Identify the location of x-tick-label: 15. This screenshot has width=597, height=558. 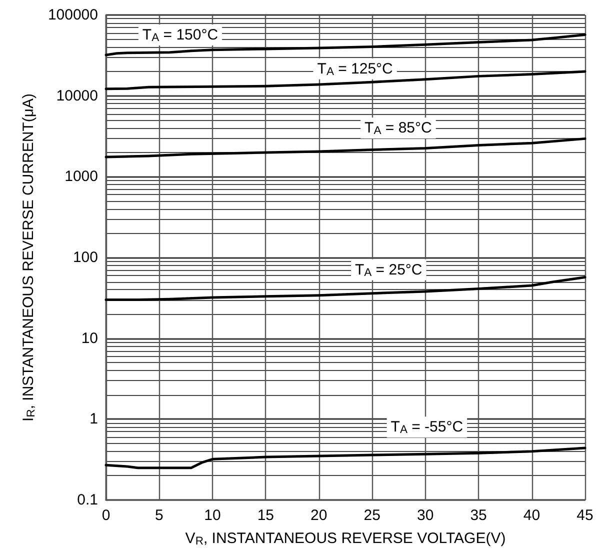
(265, 515).